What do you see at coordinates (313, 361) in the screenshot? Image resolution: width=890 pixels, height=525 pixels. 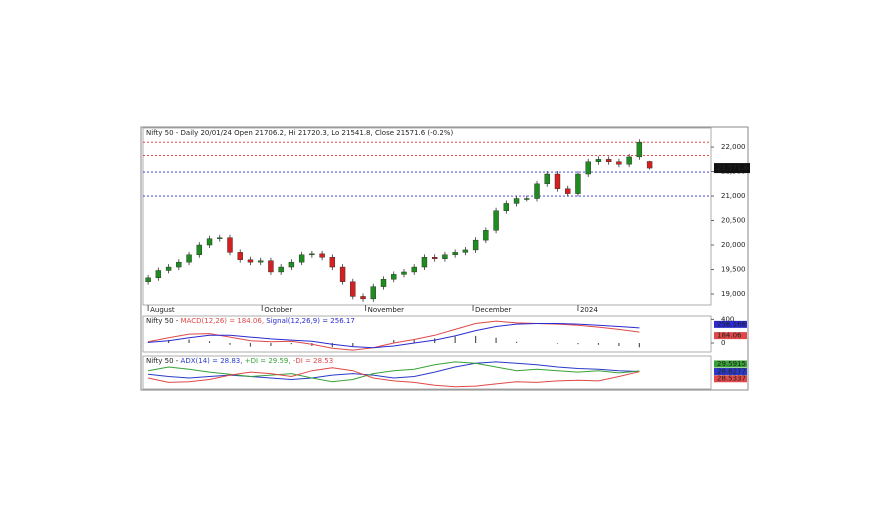 I see `legend-entry: -DI = 28.53` at bounding box center [313, 361].